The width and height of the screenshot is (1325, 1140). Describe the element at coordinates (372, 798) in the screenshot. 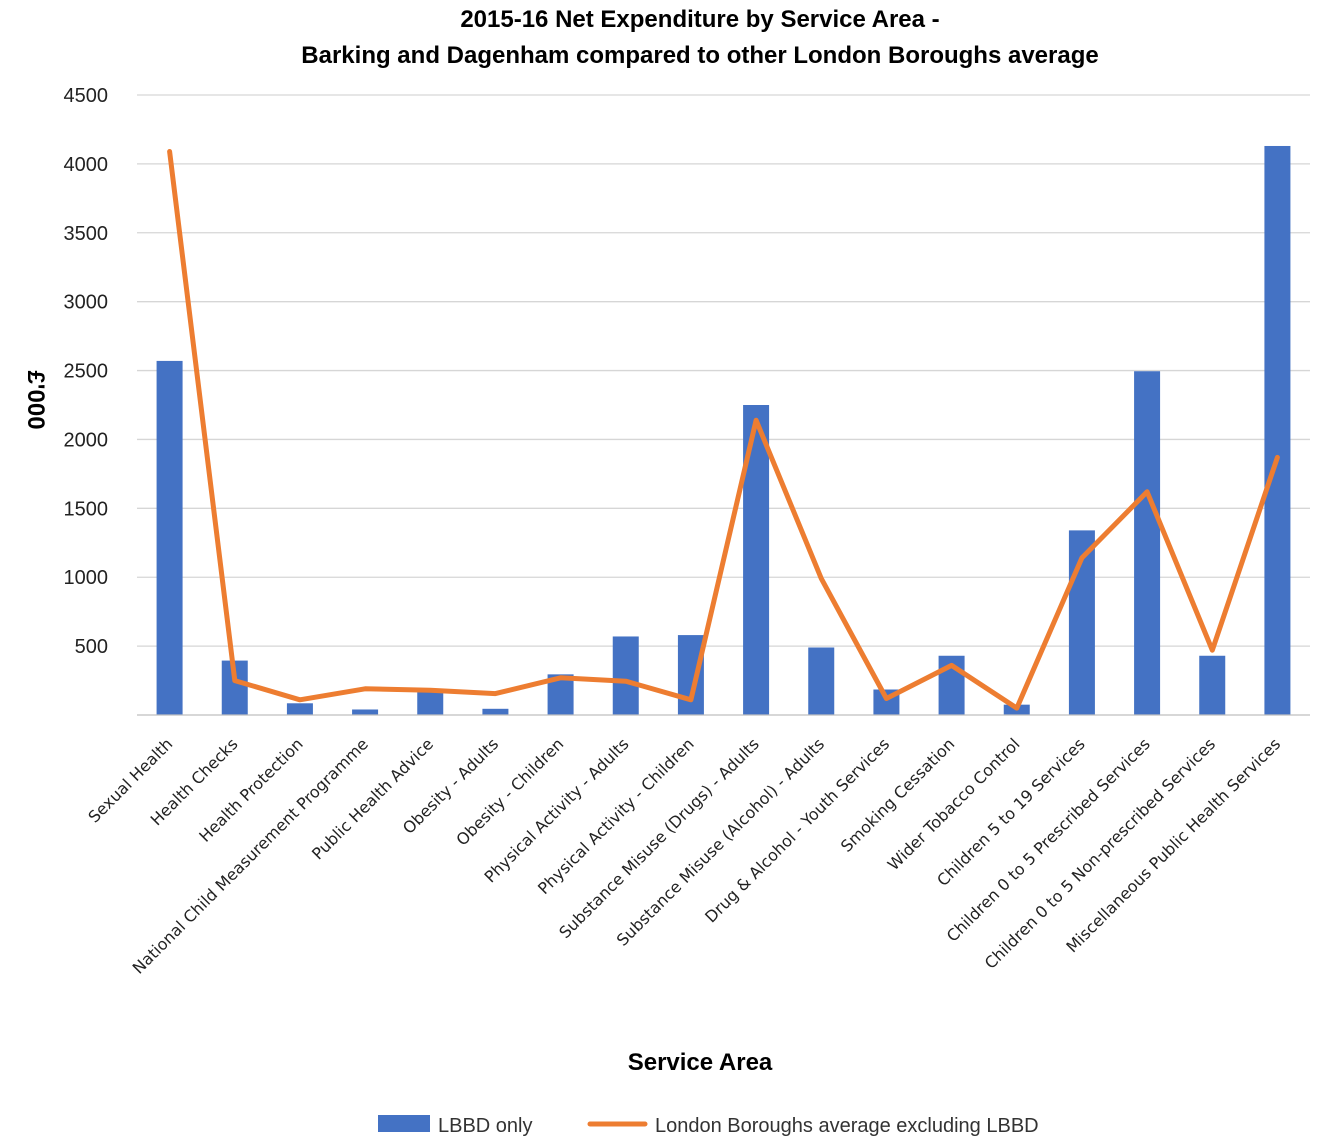

I see `x-tick-label: Public Health Advice` at that location.